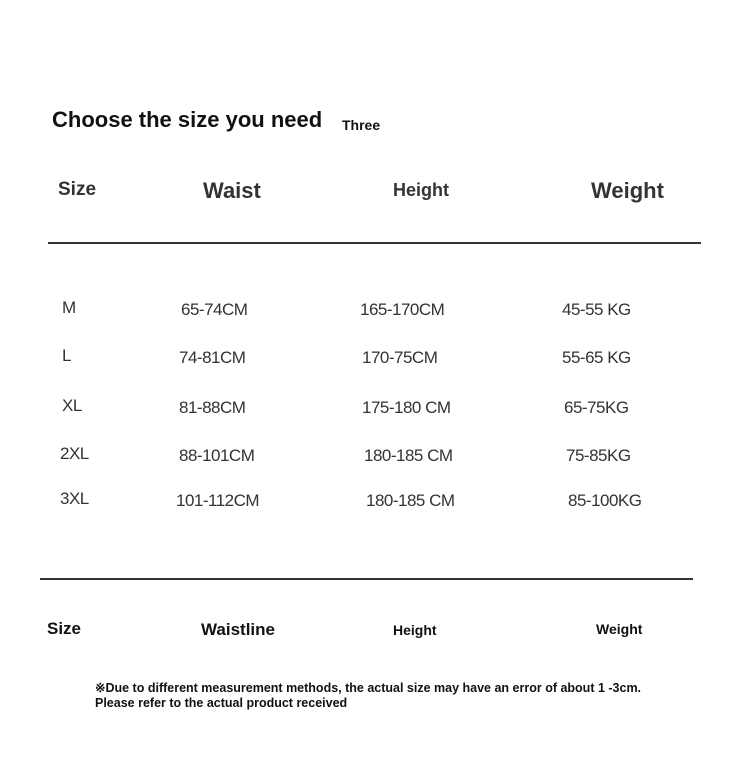 Image resolution: width=750 pixels, height=760 pixels. Describe the element at coordinates (619, 629) in the screenshot. I see `footer-header-weight: Weight` at that location.